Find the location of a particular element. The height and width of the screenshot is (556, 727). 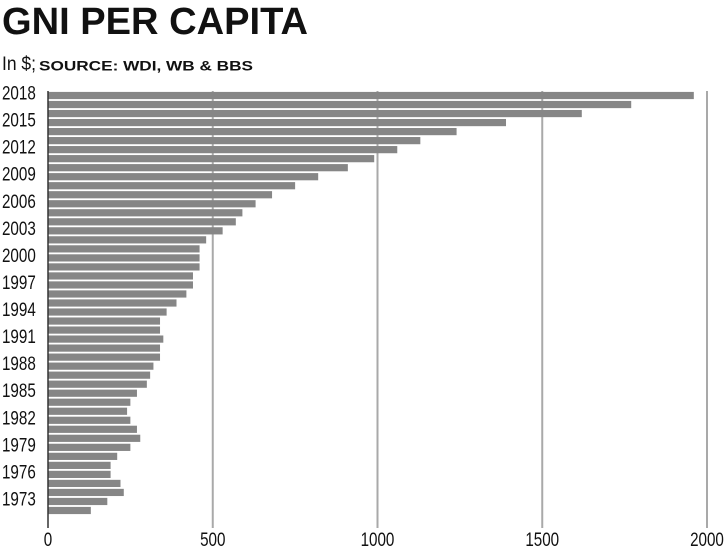

x-tick-label: 500 is located at coordinates (212, 539).